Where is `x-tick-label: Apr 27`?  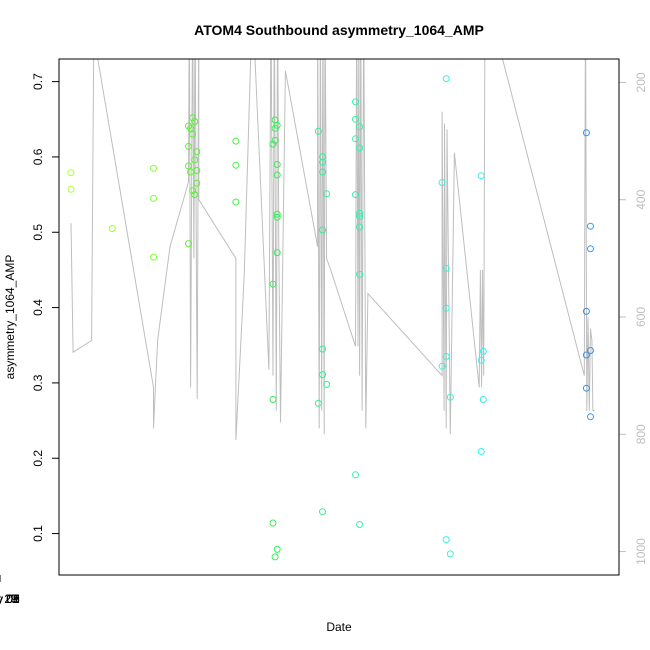
x-tick-label: Apr 27 is located at coordinates (9, 599).